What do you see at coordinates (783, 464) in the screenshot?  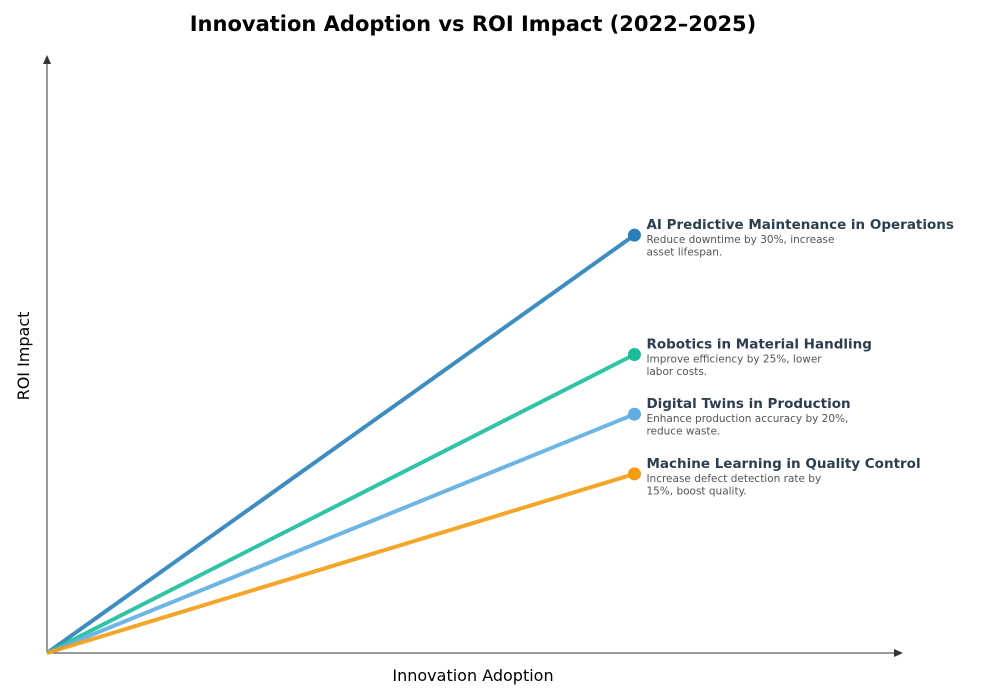 I see `series-label: Machine Learning in Quality Control` at bounding box center [783, 464].